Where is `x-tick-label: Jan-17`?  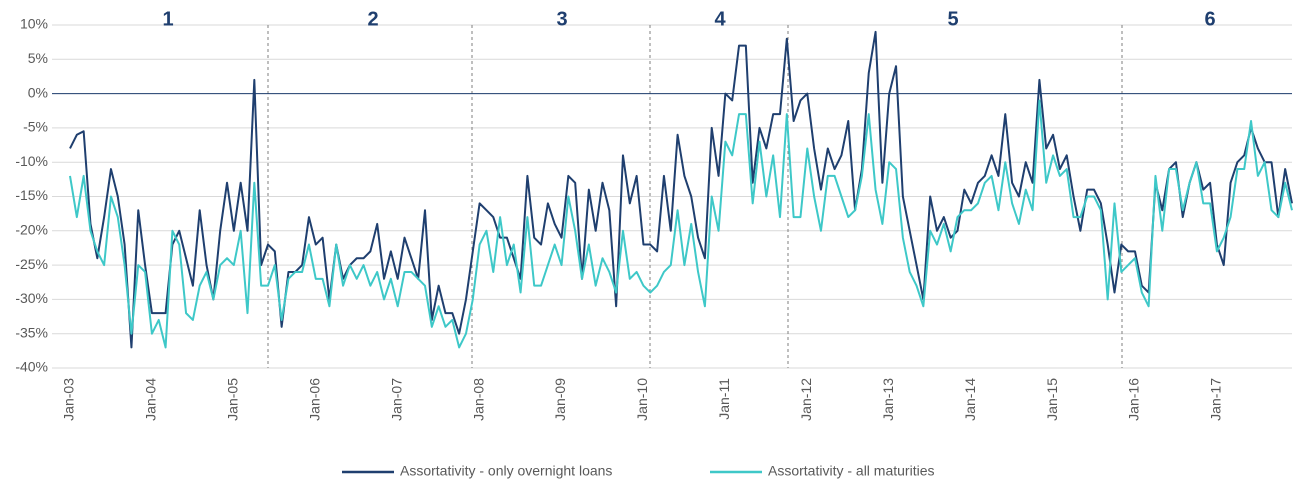
x-tick-label: Jan-17 is located at coordinates (1216, 399).